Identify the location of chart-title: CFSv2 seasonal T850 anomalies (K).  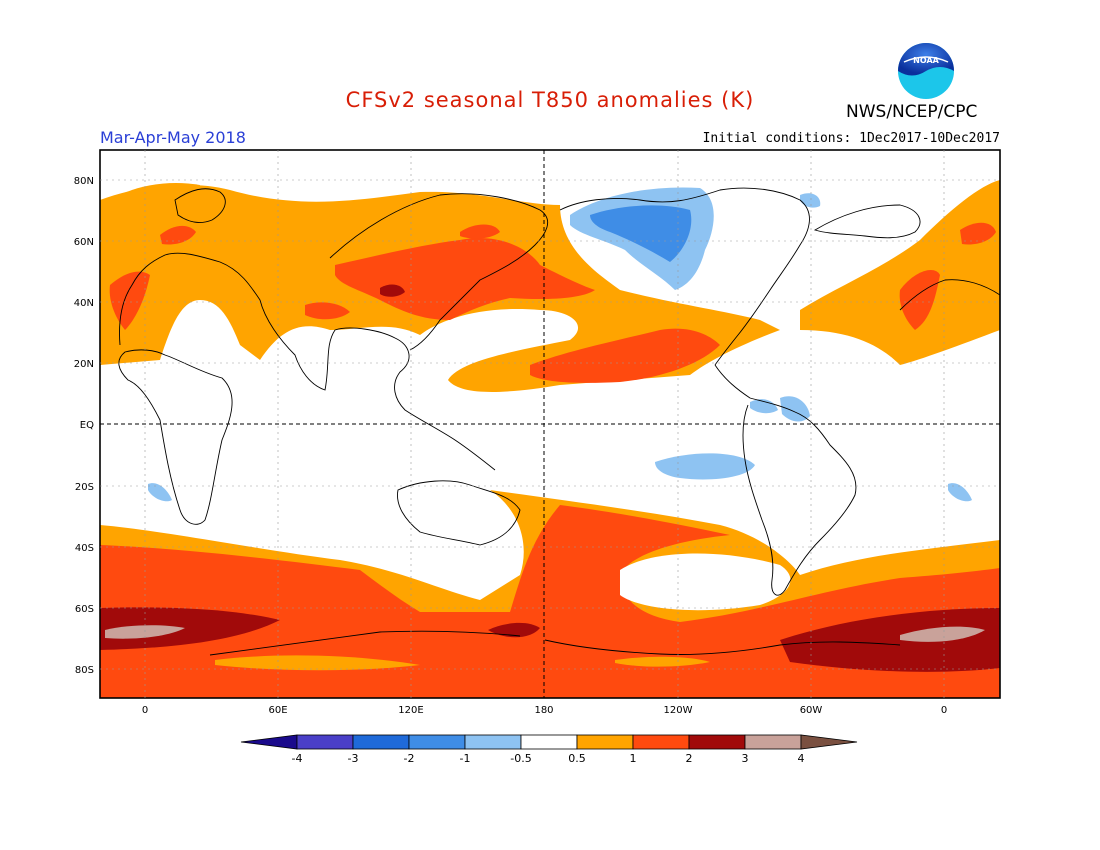
(550, 100).